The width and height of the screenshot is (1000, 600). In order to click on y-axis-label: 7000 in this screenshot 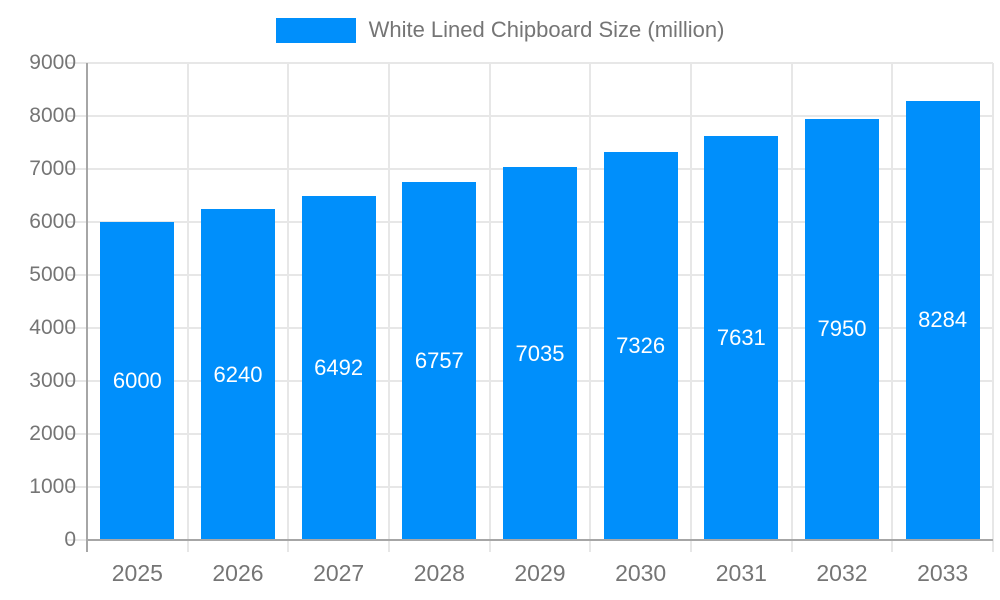, I will do `click(52, 168)`.